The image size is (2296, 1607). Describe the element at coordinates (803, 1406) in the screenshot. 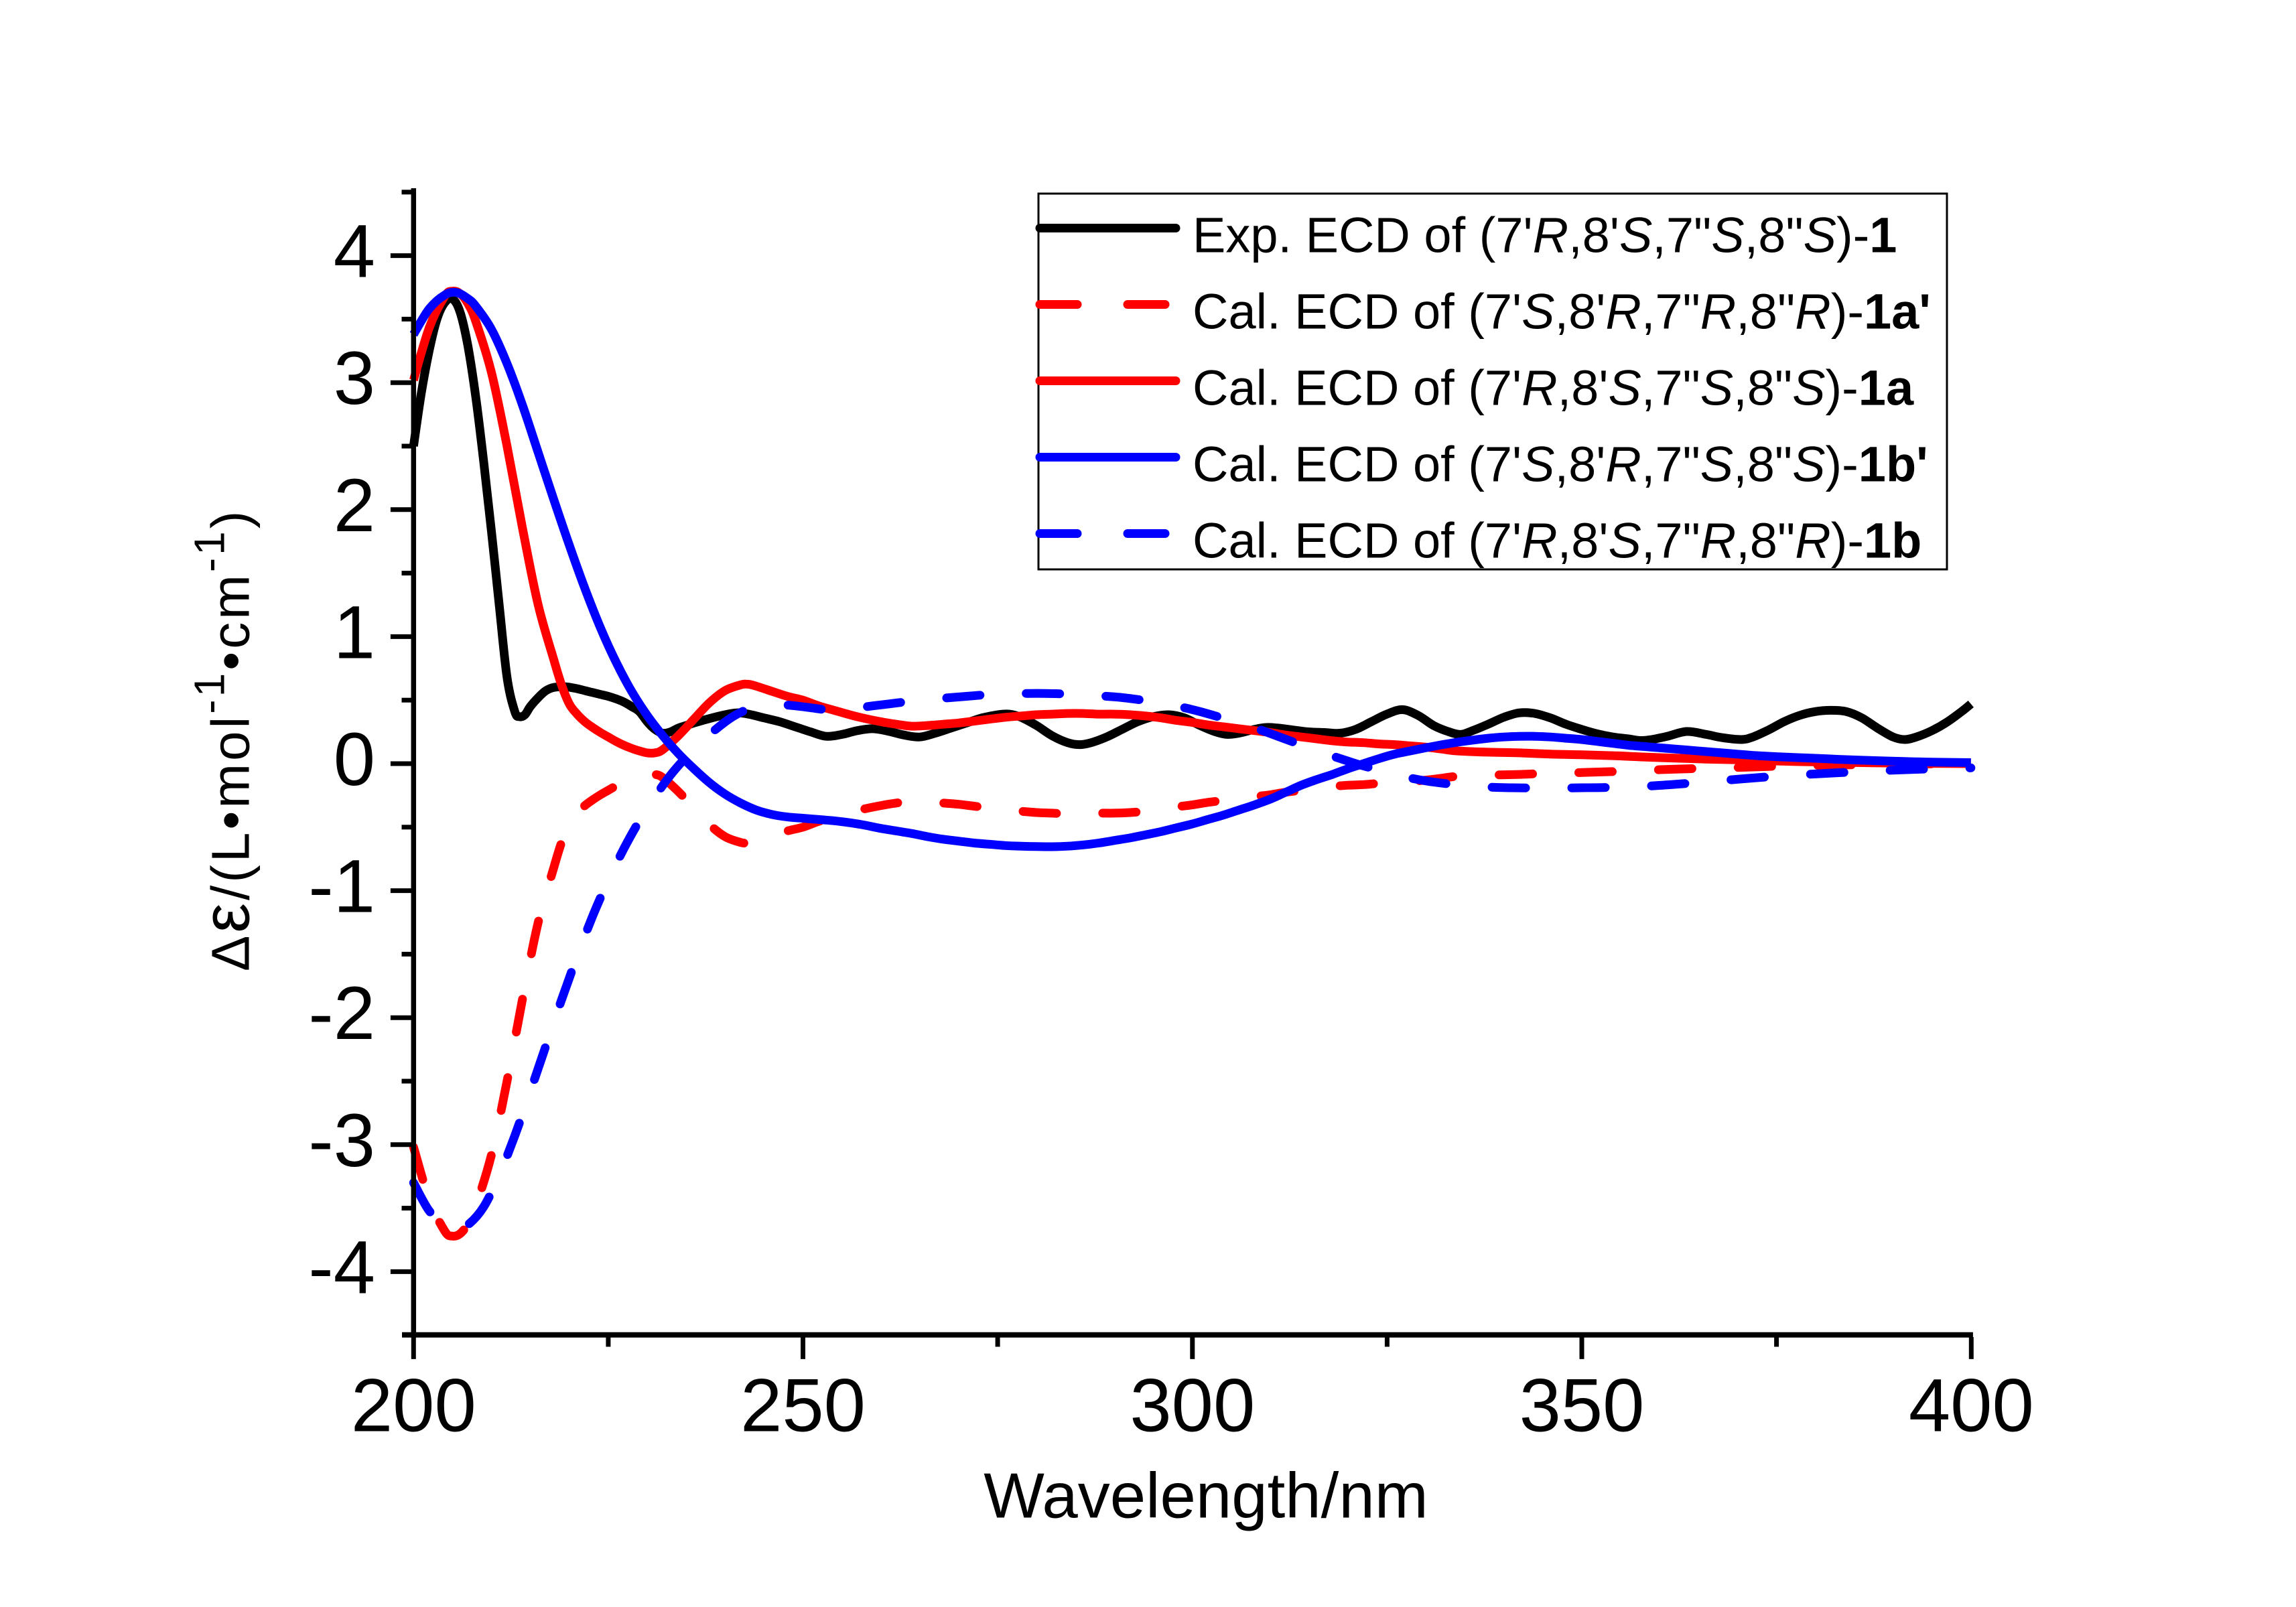

I see `svg-text: 250` at that location.